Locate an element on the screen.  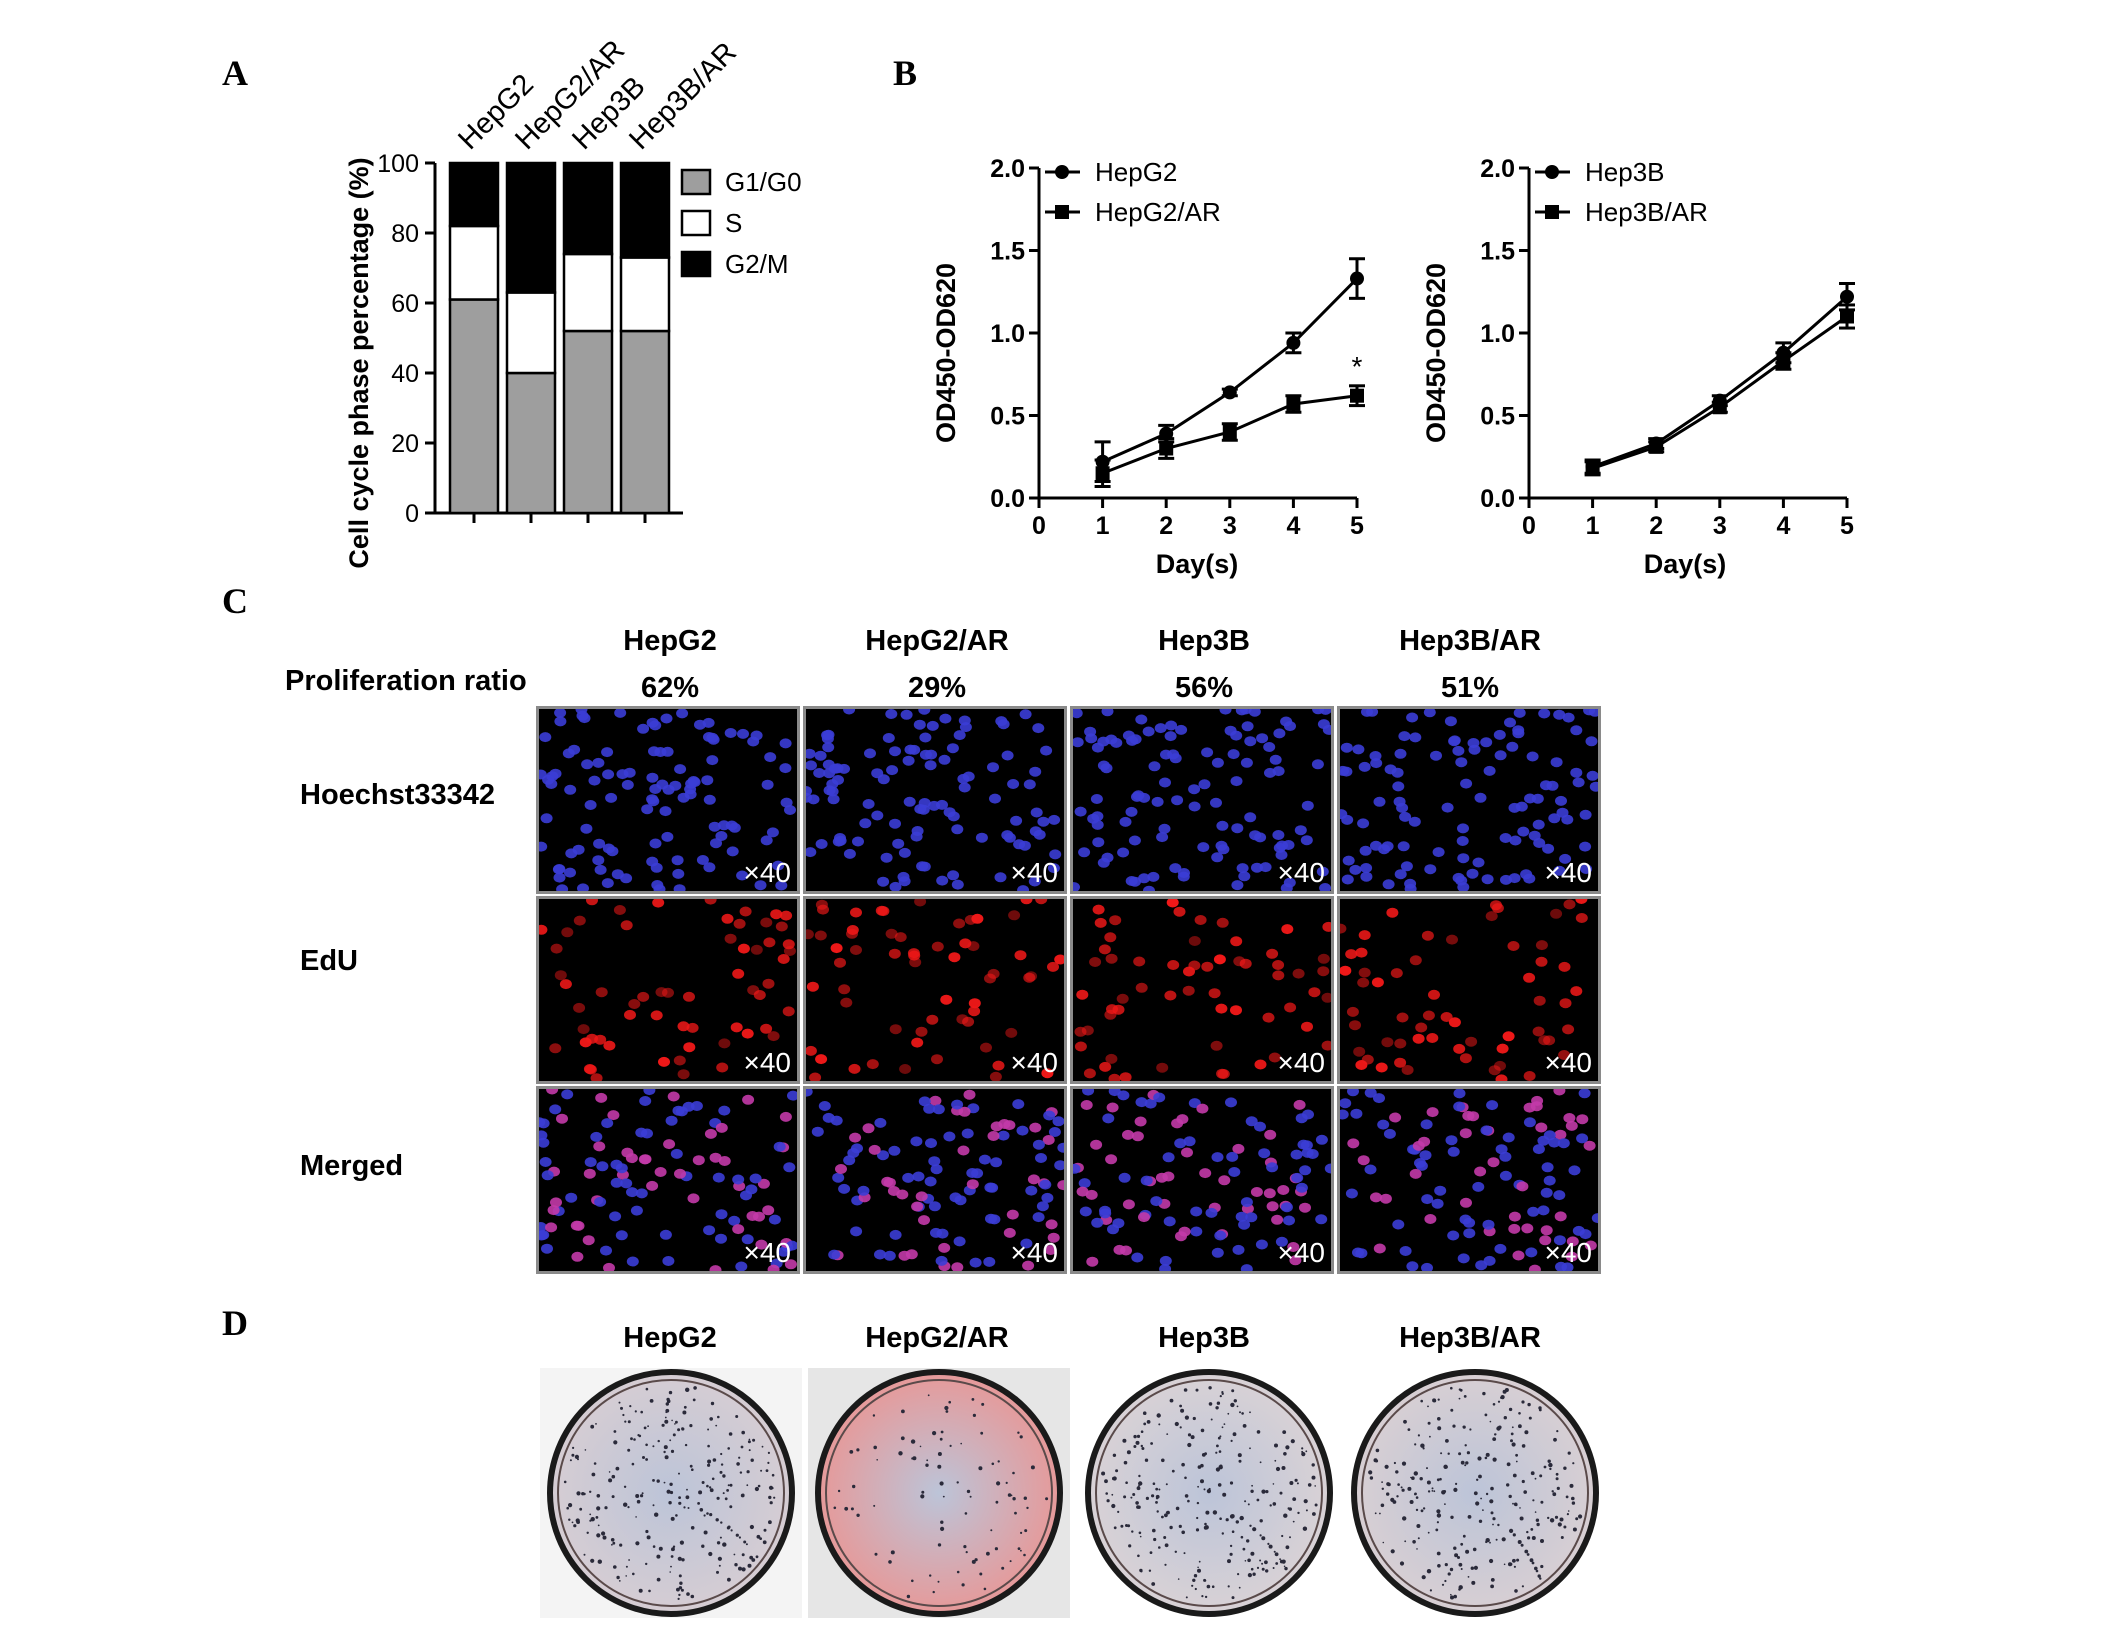
y-tick-label: 80 is located at coordinates (405, 234).